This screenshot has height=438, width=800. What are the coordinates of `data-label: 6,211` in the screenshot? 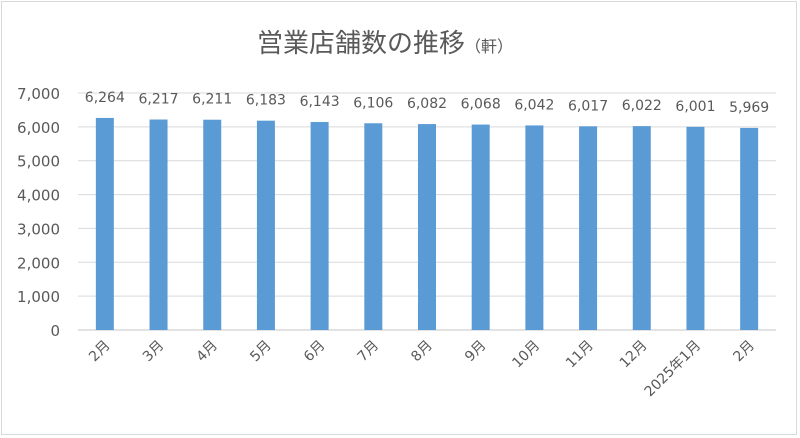 It's located at (212, 100).